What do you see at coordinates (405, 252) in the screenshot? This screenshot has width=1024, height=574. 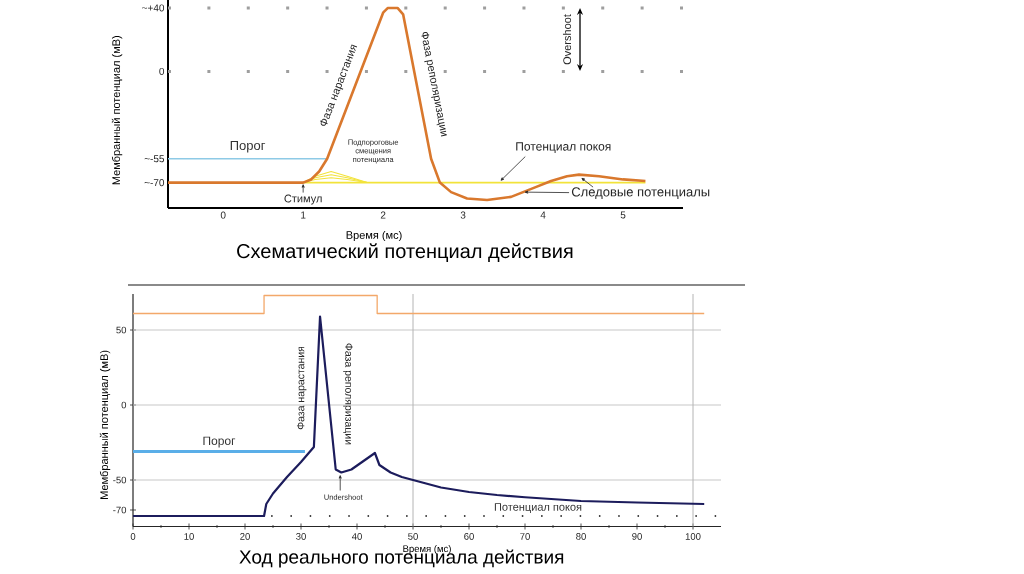 I see `text: Схематический потенциал действия` at bounding box center [405, 252].